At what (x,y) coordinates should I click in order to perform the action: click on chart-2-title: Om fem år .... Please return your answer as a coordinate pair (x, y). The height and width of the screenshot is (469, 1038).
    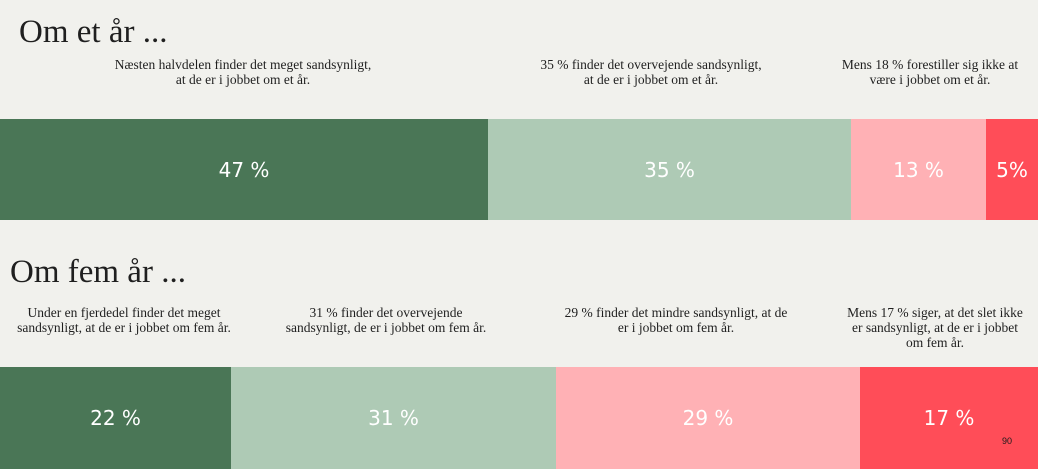
    Looking at the image, I should click on (98, 272).